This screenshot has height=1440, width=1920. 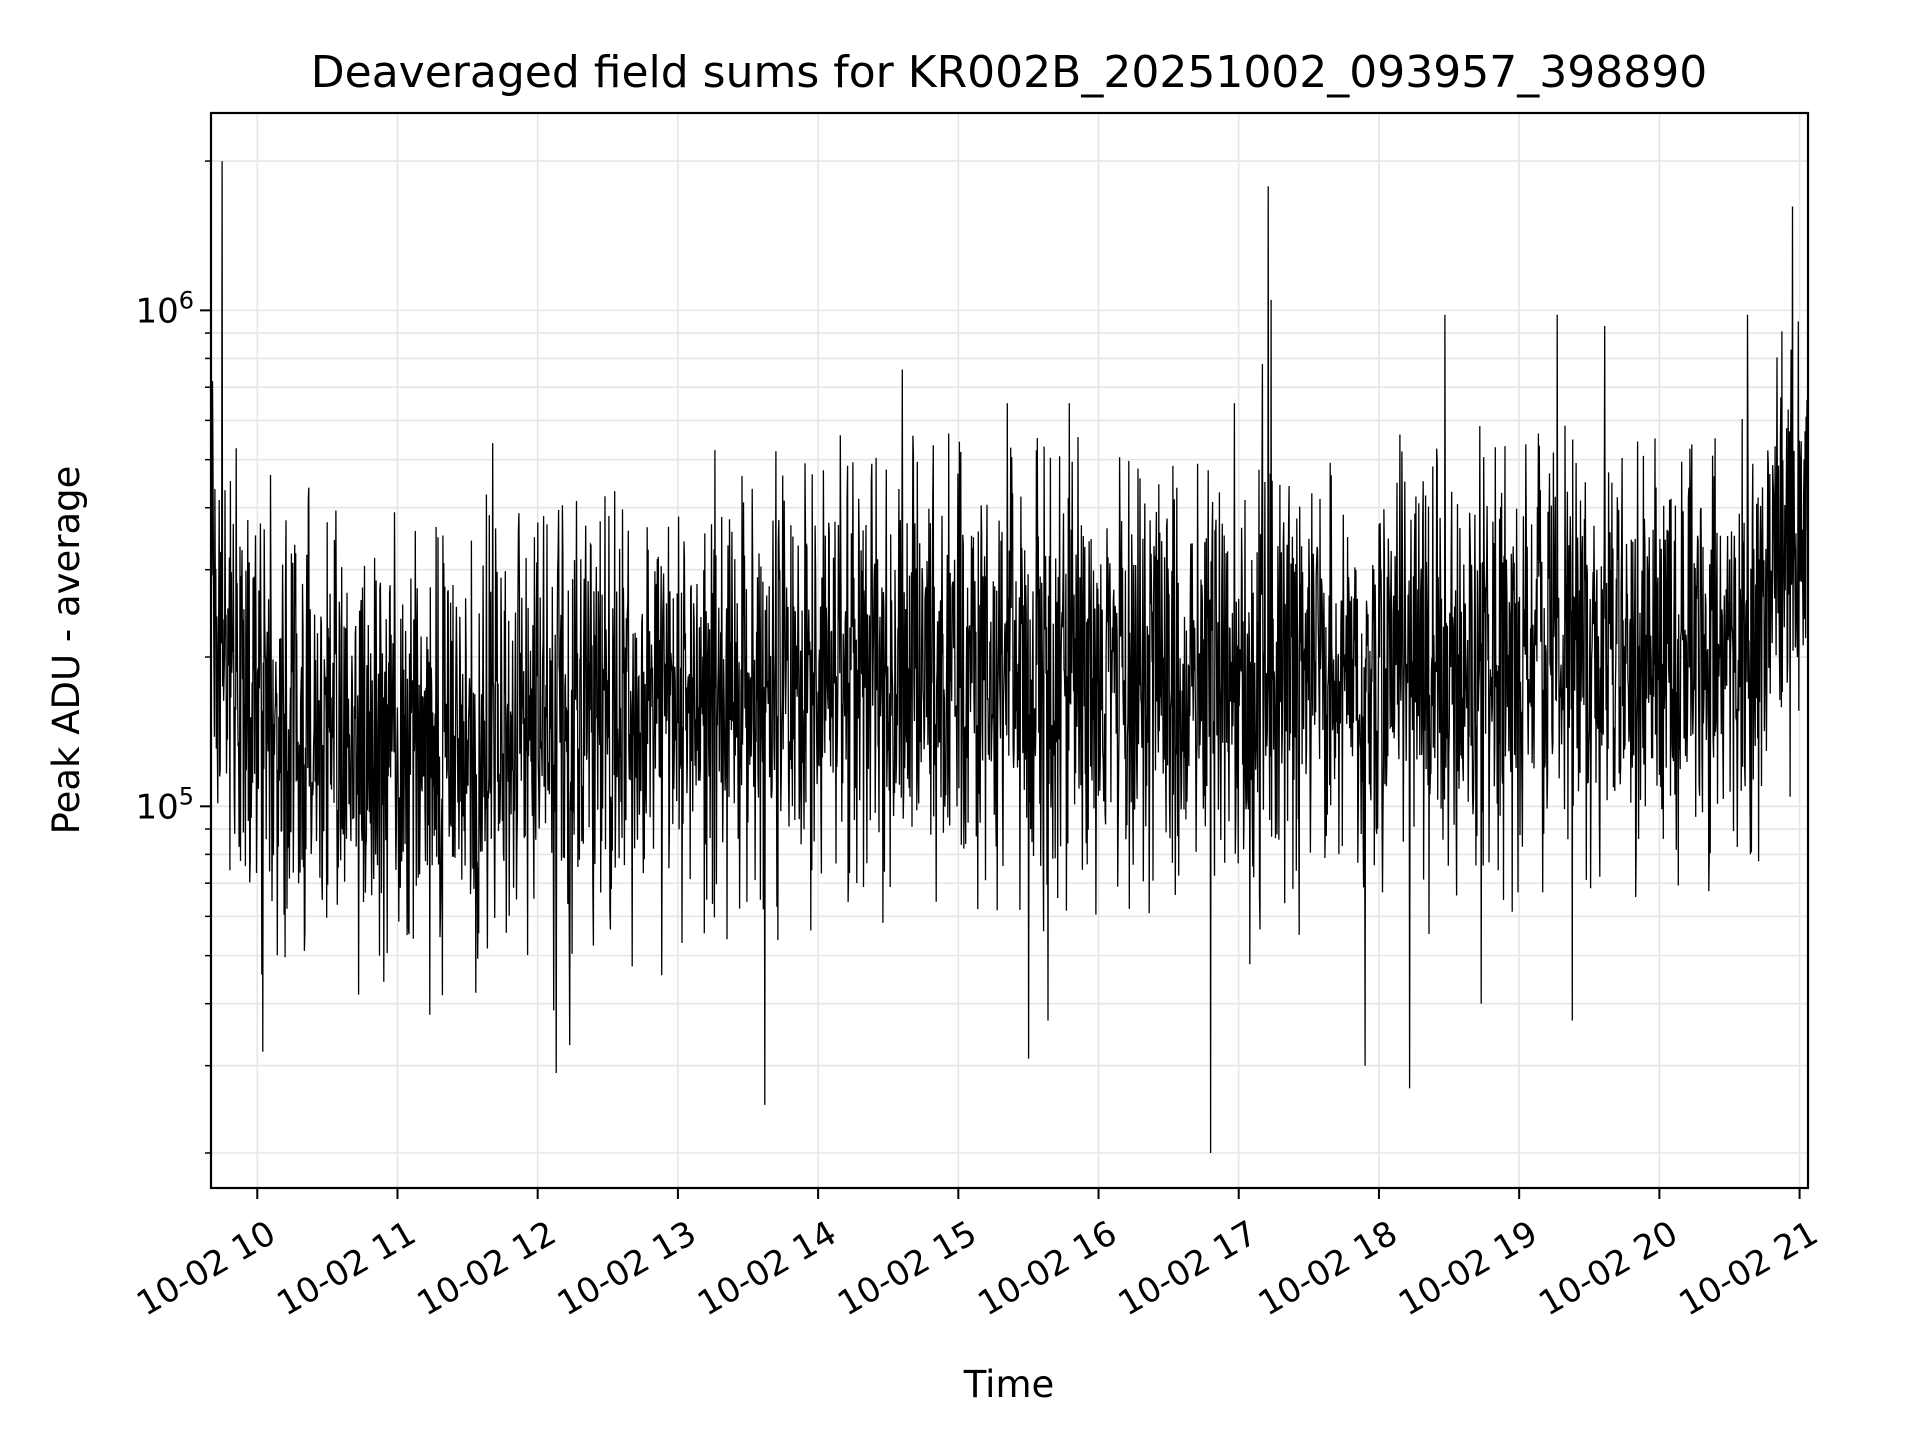 What do you see at coordinates (173, 657) in the screenshot?
I see `y-axis-ticks: 10⁵ 10⁶` at bounding box center [173, 657].